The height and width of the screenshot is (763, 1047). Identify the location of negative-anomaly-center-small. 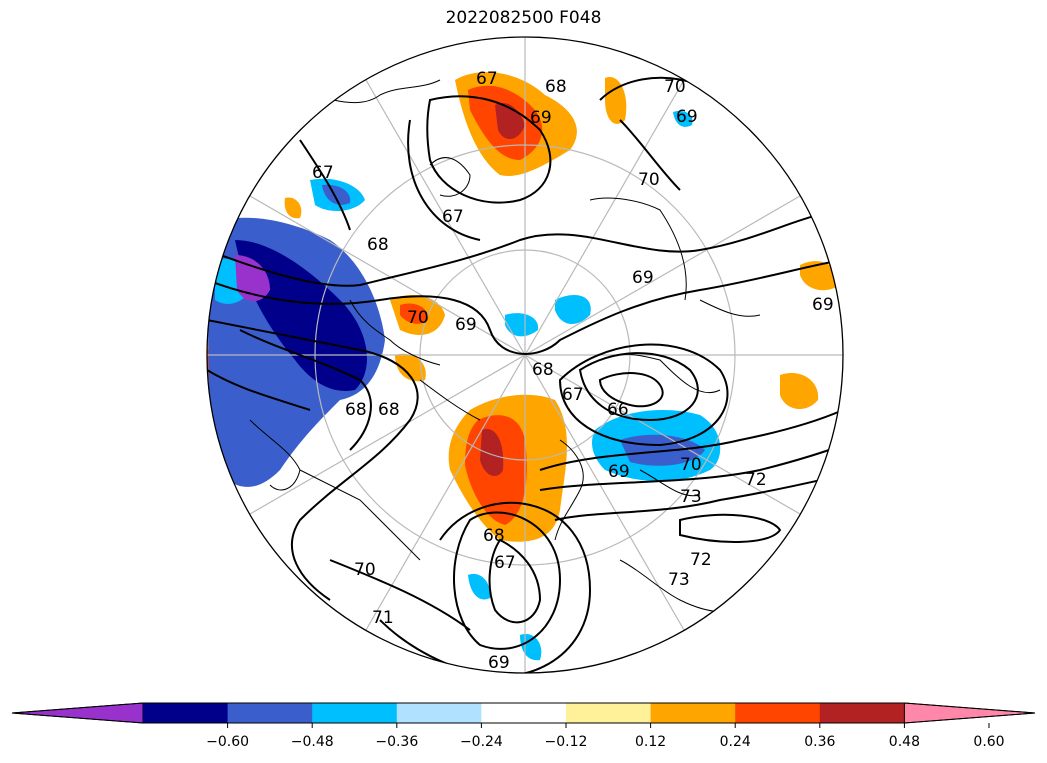
(522, 325).